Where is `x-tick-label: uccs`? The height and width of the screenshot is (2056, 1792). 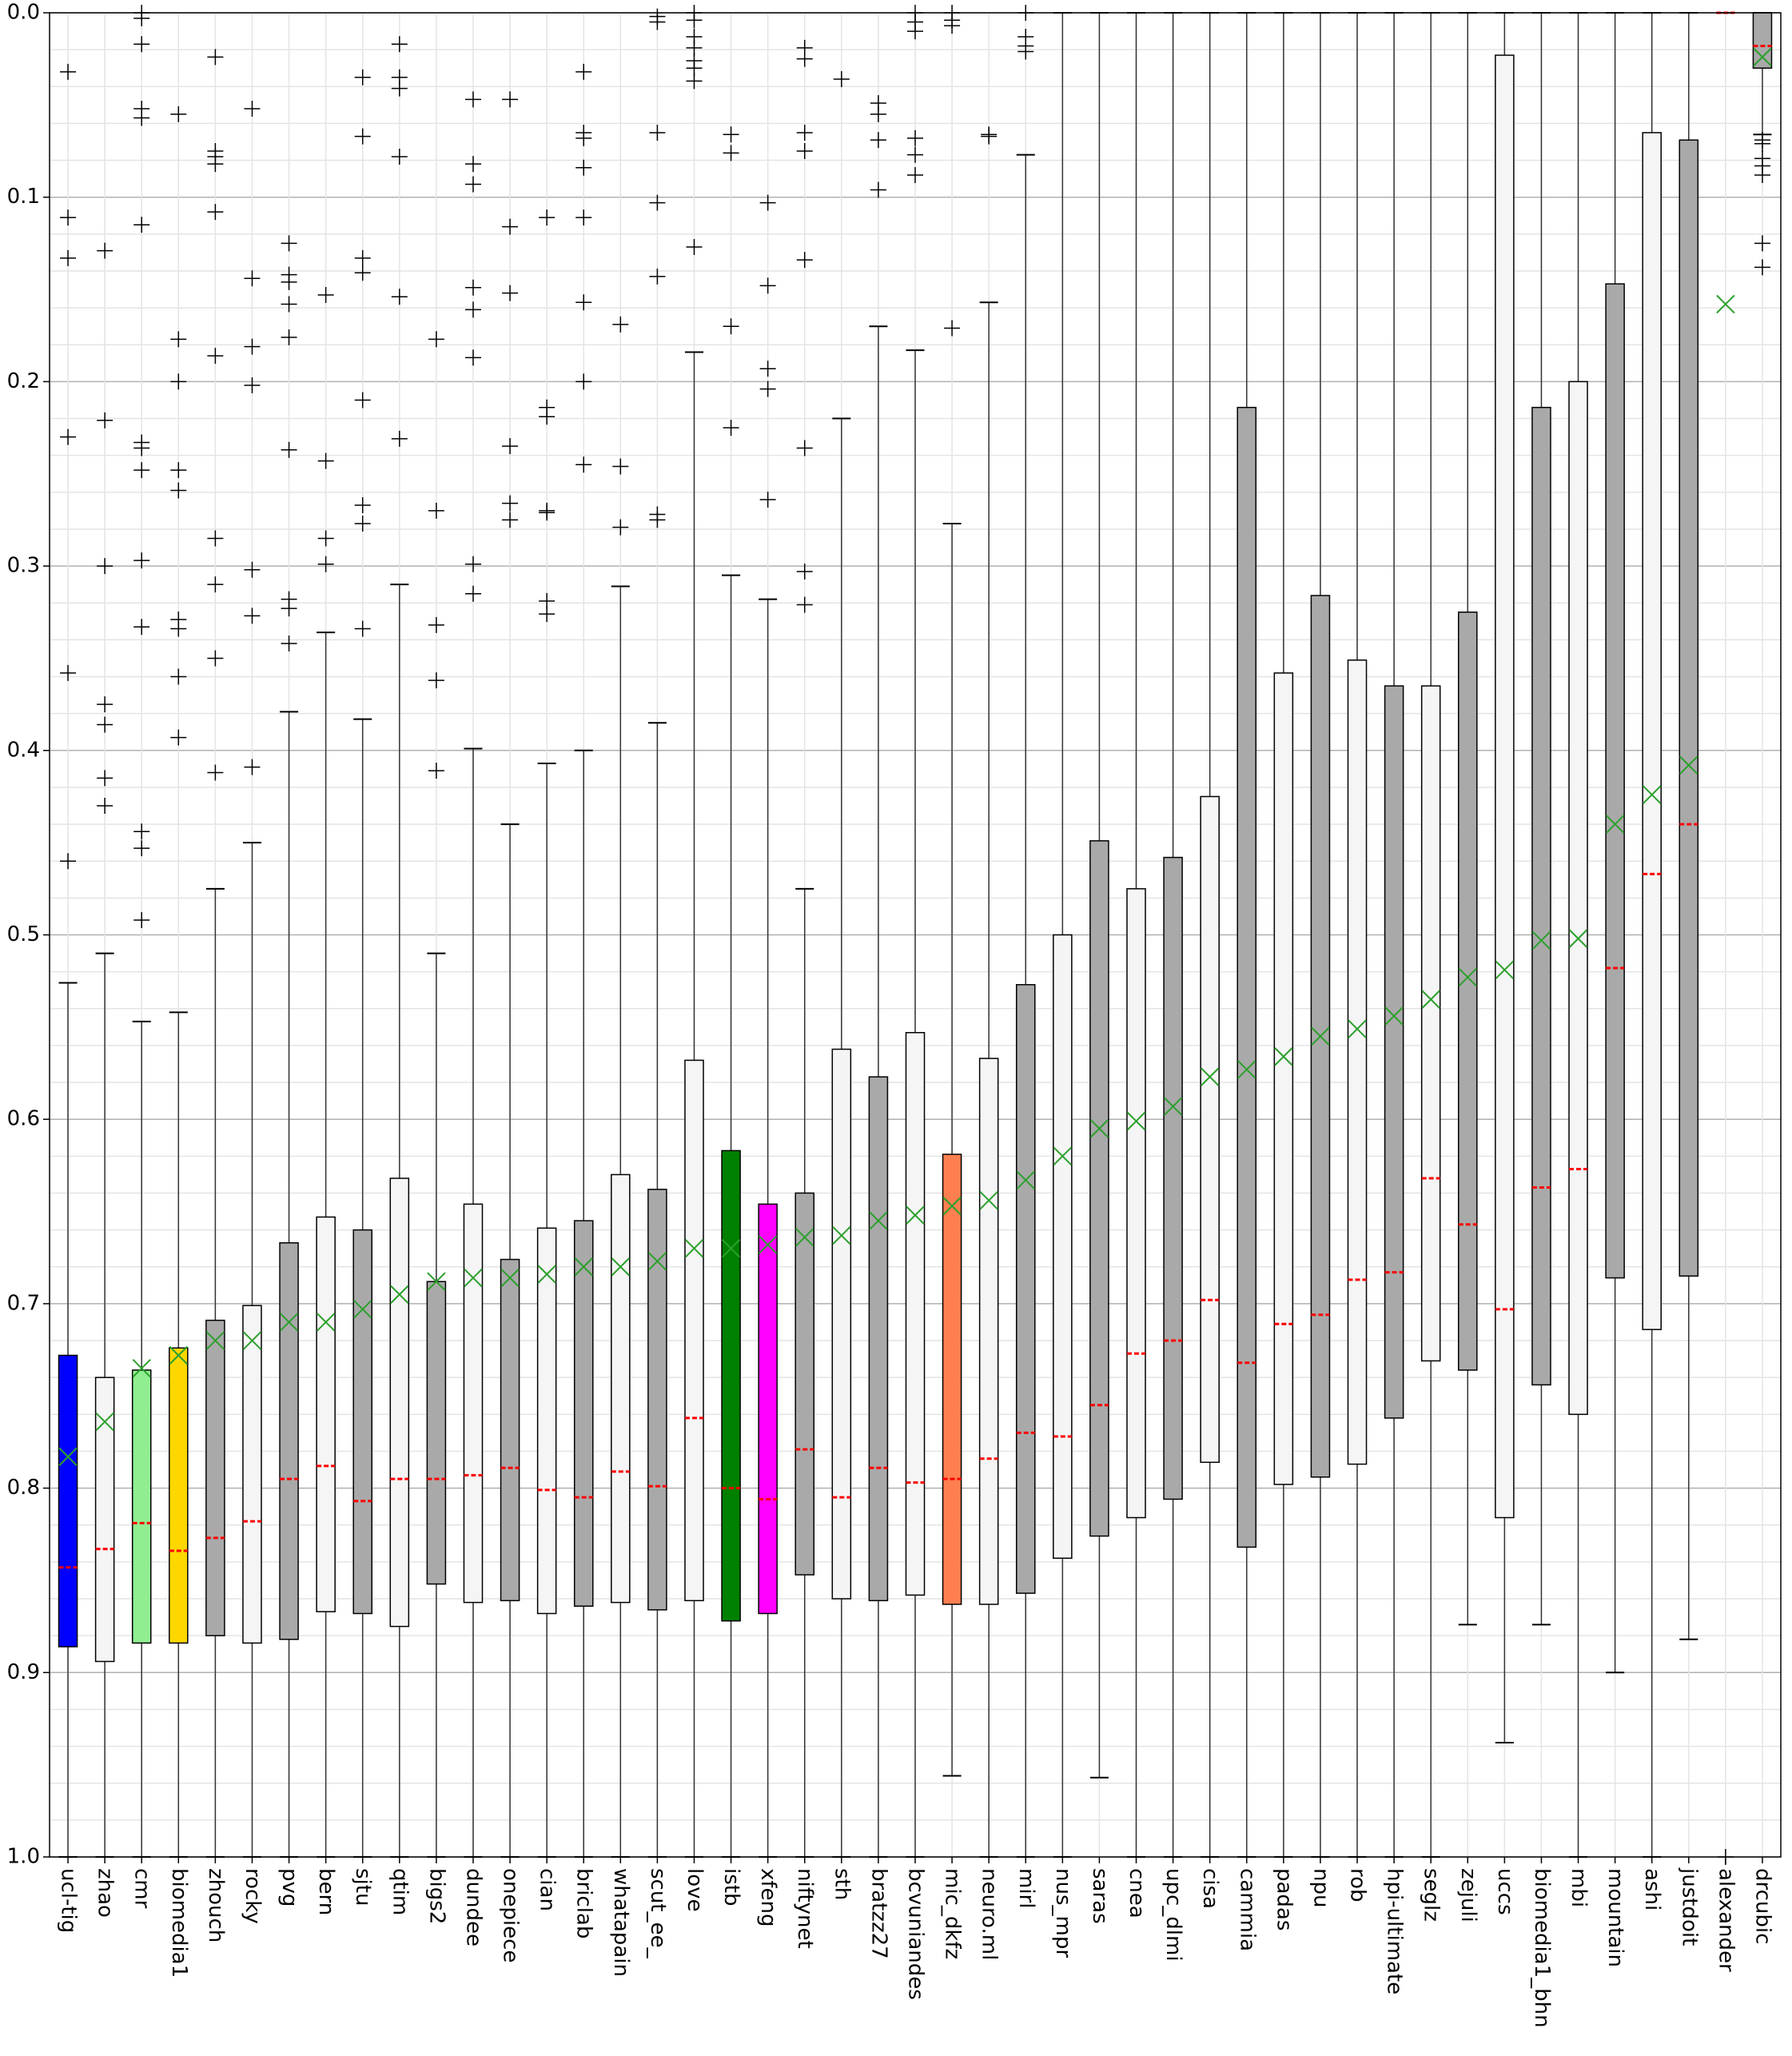 x-tick-label: uccs is located at coordinates (1505, 1891).